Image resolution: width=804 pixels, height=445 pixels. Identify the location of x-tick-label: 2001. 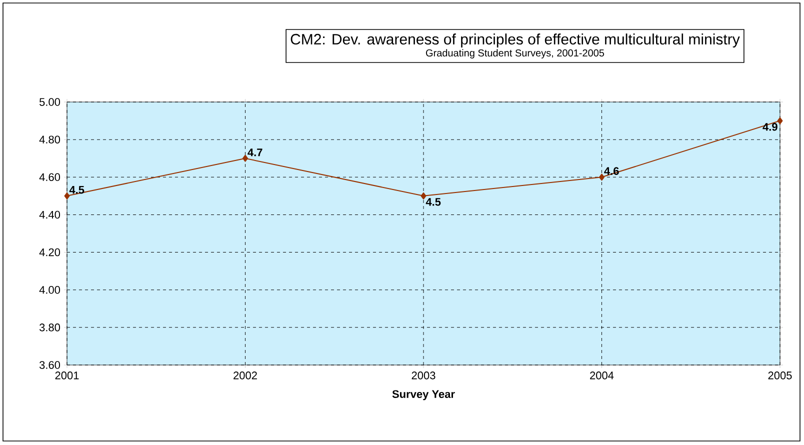
(67, 376).